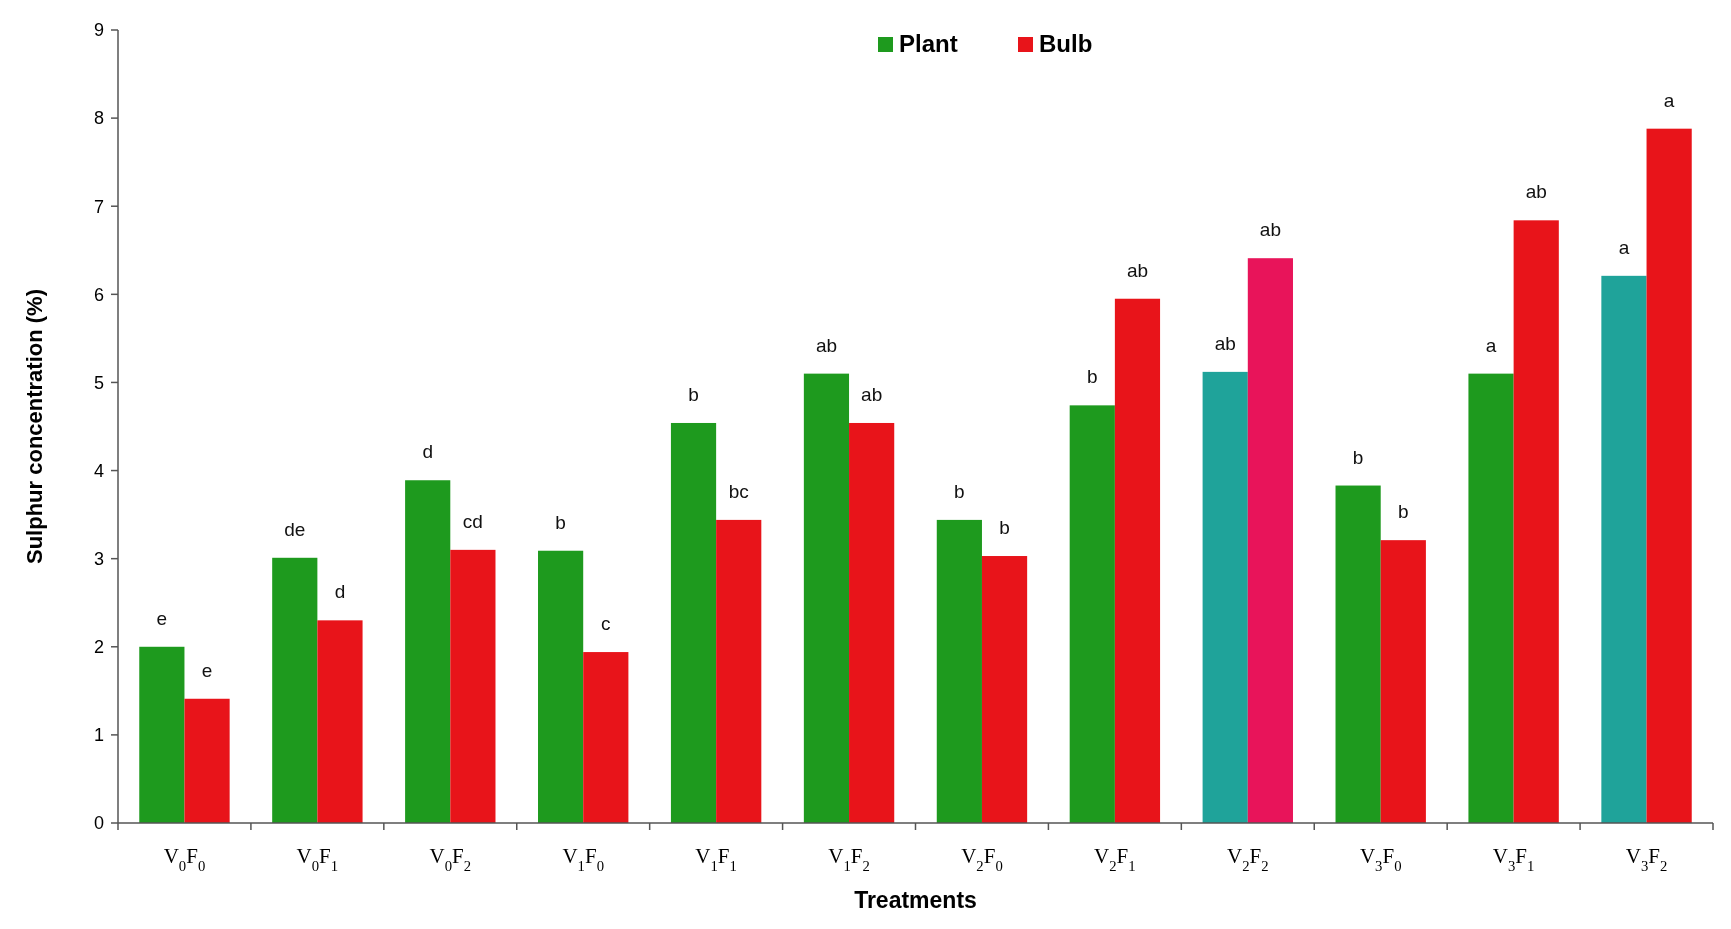 This screenshot has width=1731, height=929. Describe the element at coordinates (450, 859) in the screenshot. I see `x-tick-label: V$_{0}$F$_{2}$` at that location.